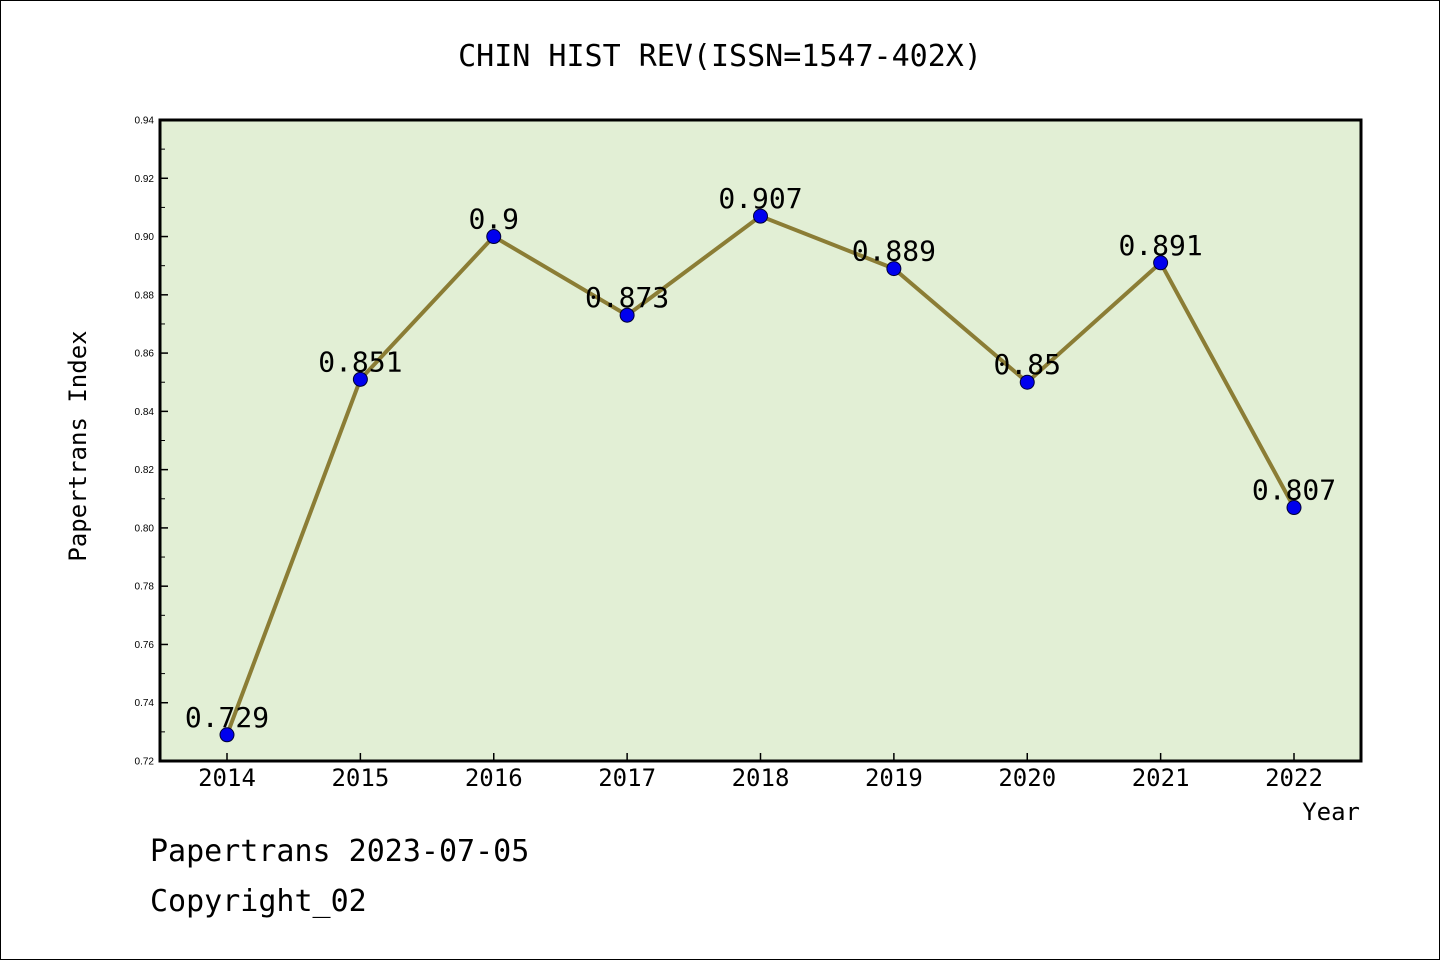 The width and height of the screenshot is (1440, 960). I want to click on data-point-2020, so click(1027, 382).